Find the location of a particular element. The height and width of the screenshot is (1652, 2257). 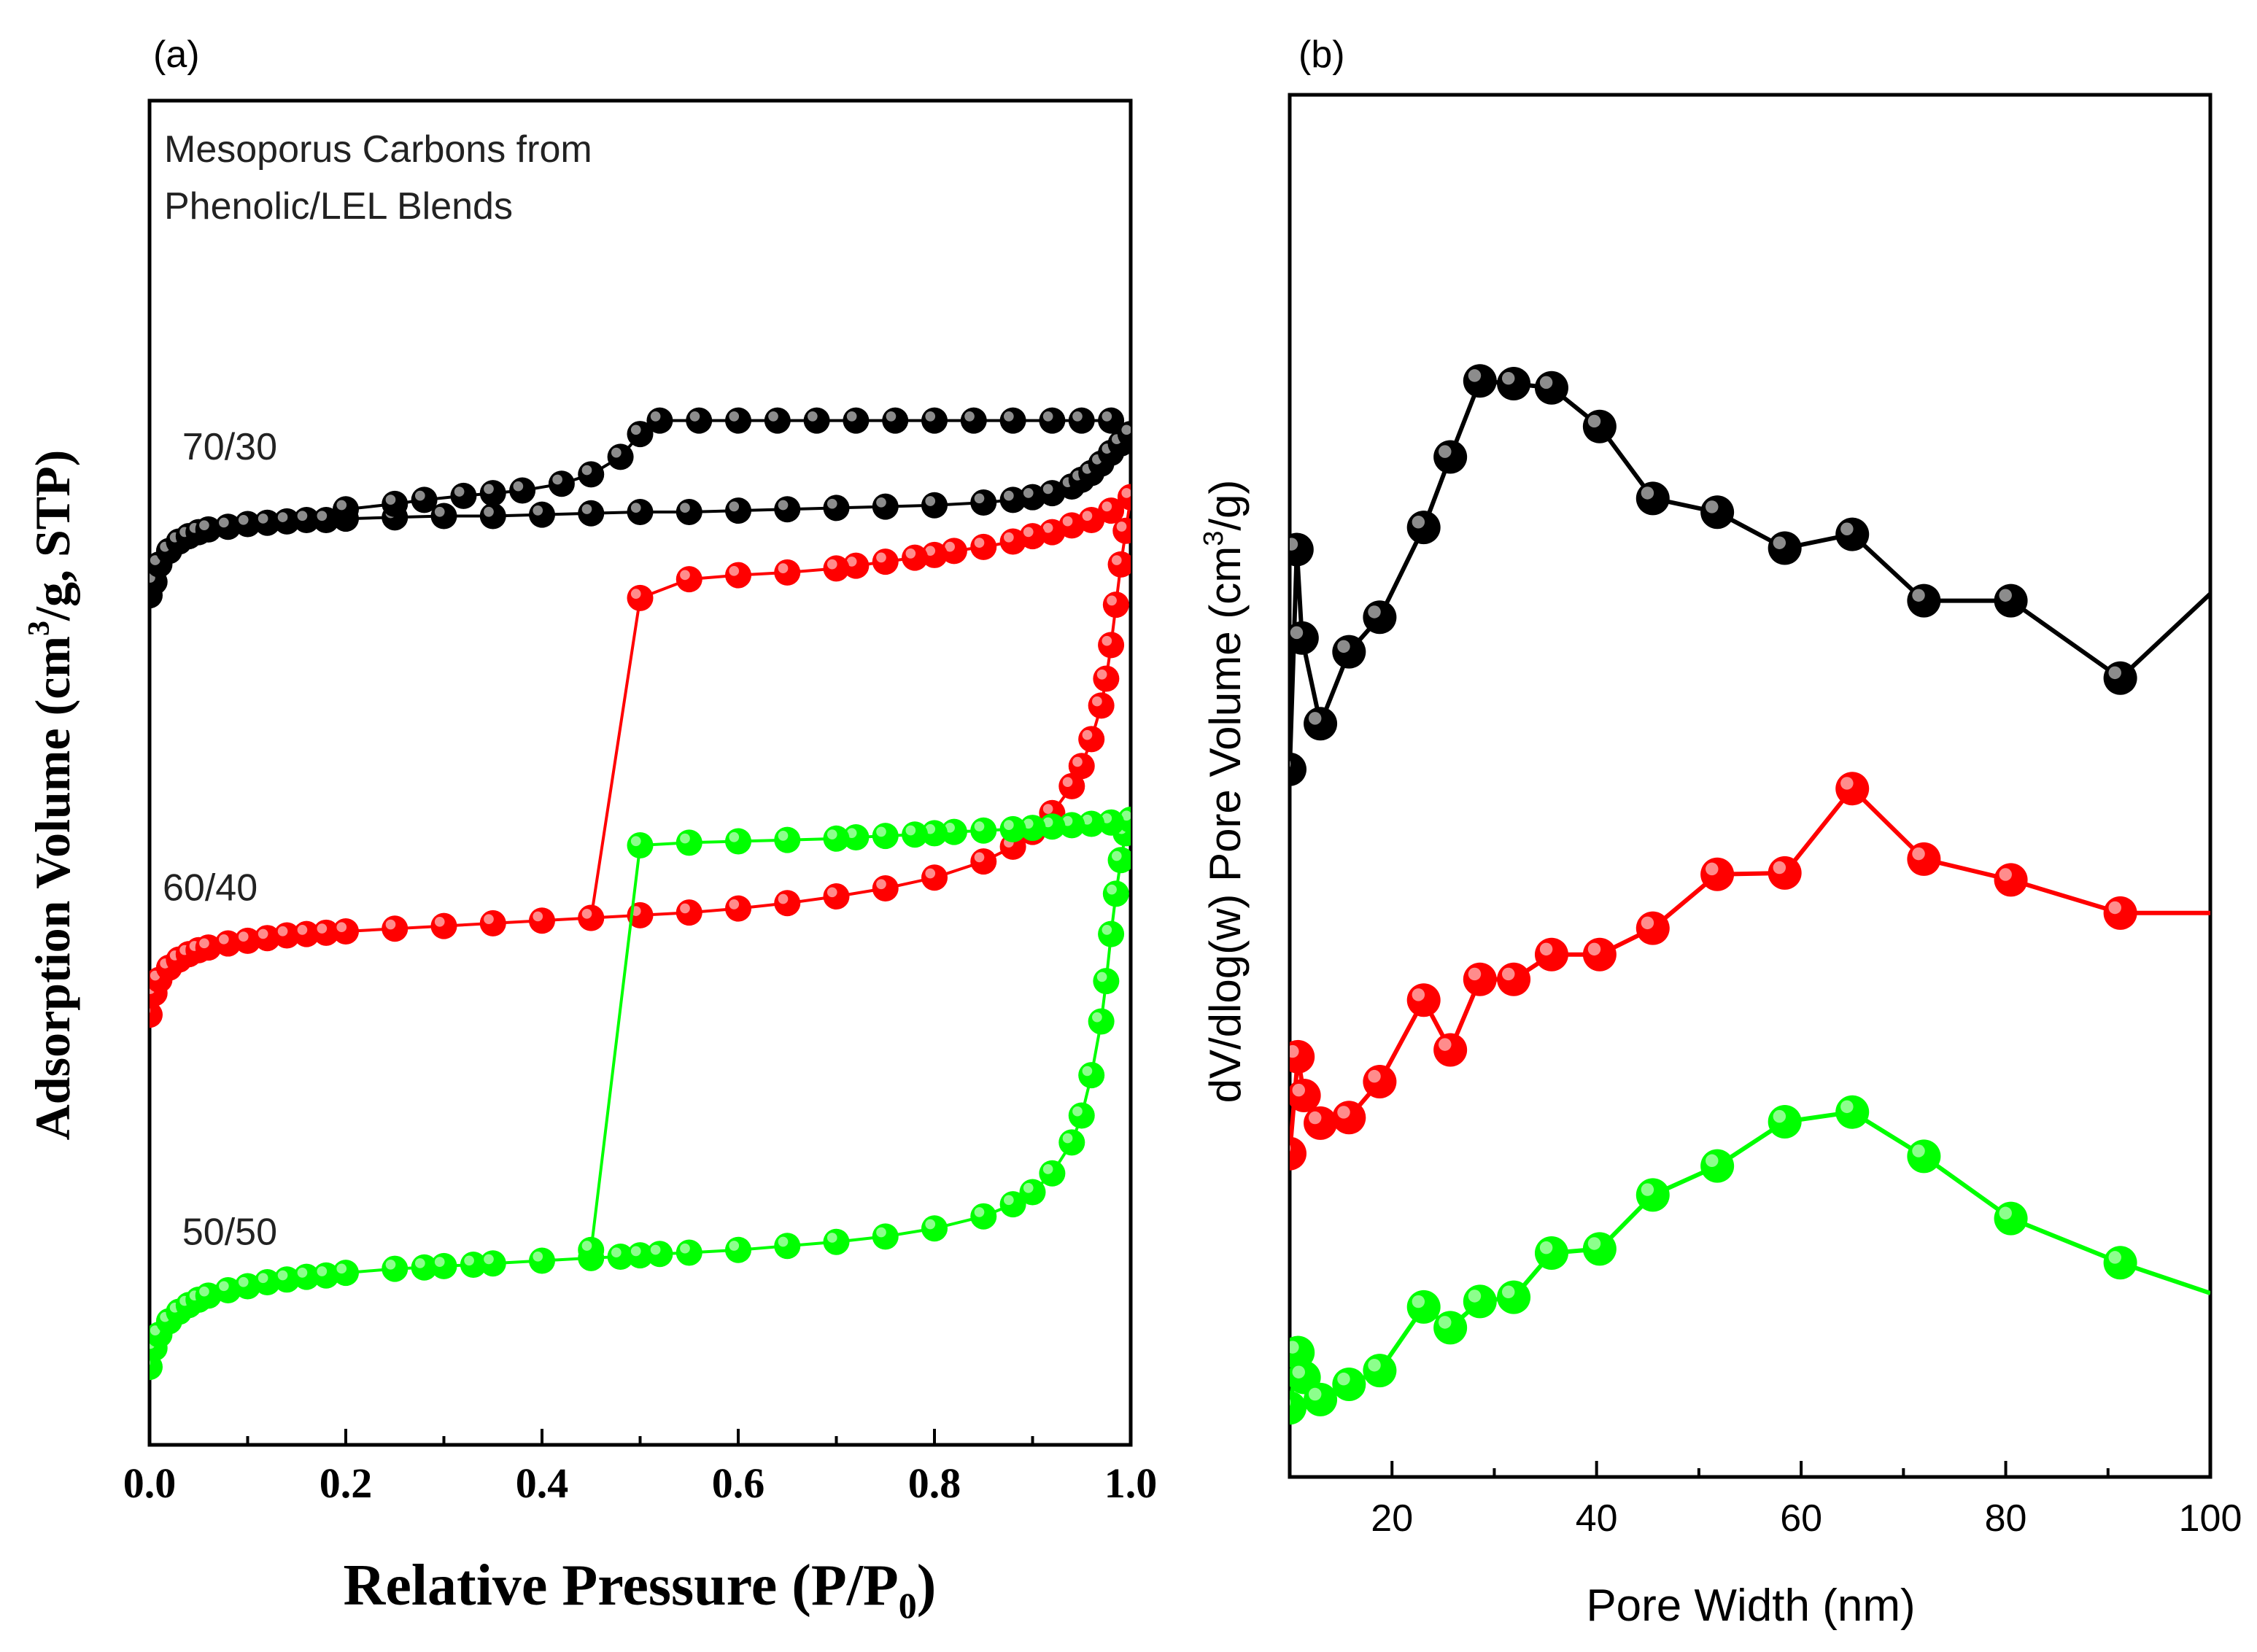

x-tick-label-100: 100 is located at coordinates (2210, 1518).